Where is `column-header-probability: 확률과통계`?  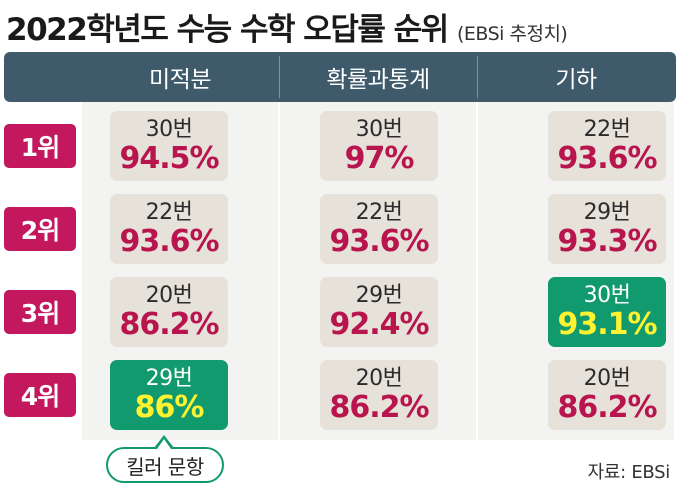
column-header-probability: 확률과통계 is located at coordinates (378, 80).